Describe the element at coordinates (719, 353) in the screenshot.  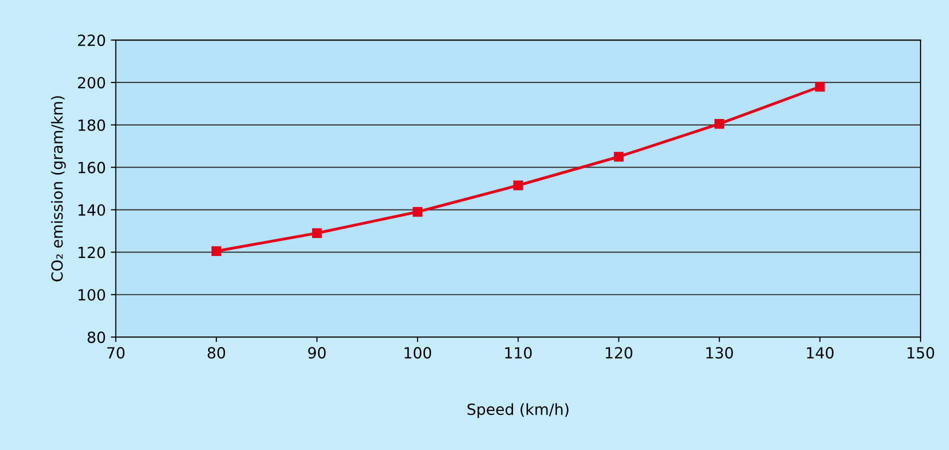
I see `x-tick-label: 130` at that location.